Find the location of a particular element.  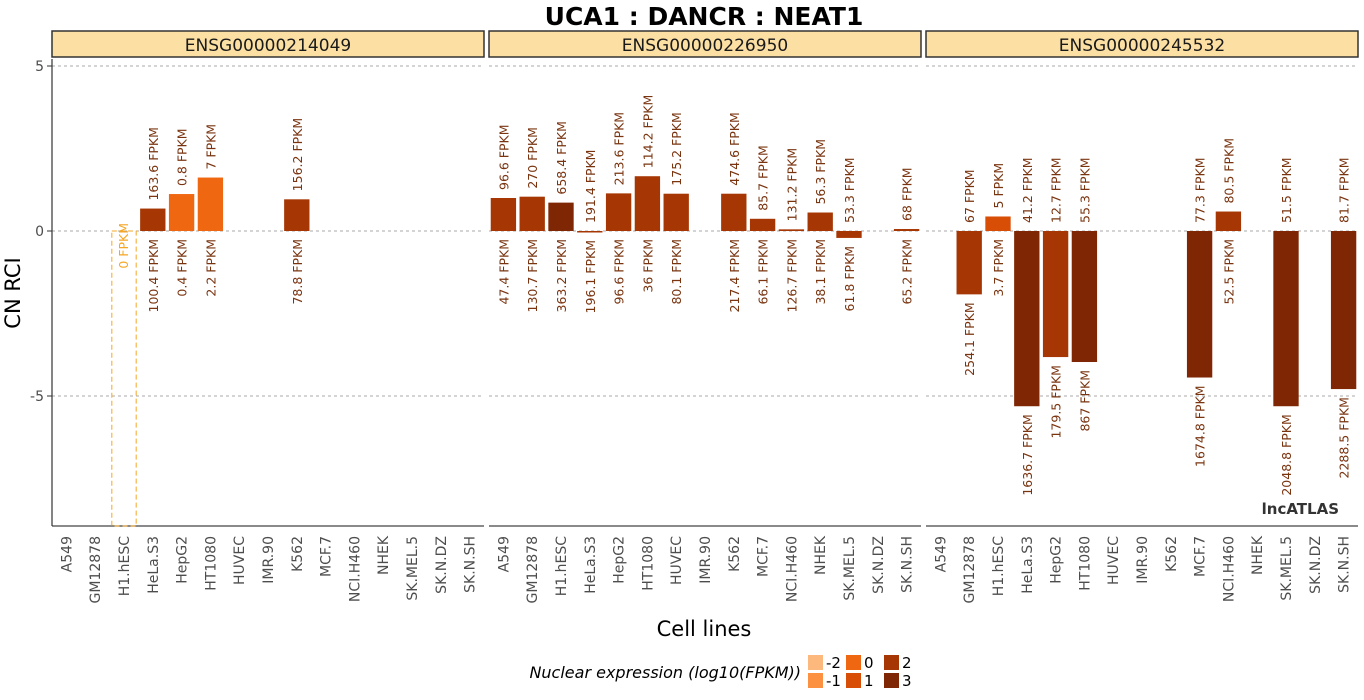

data-label-cyto: 0.8 FPKM is located at coordinates (182, 157).